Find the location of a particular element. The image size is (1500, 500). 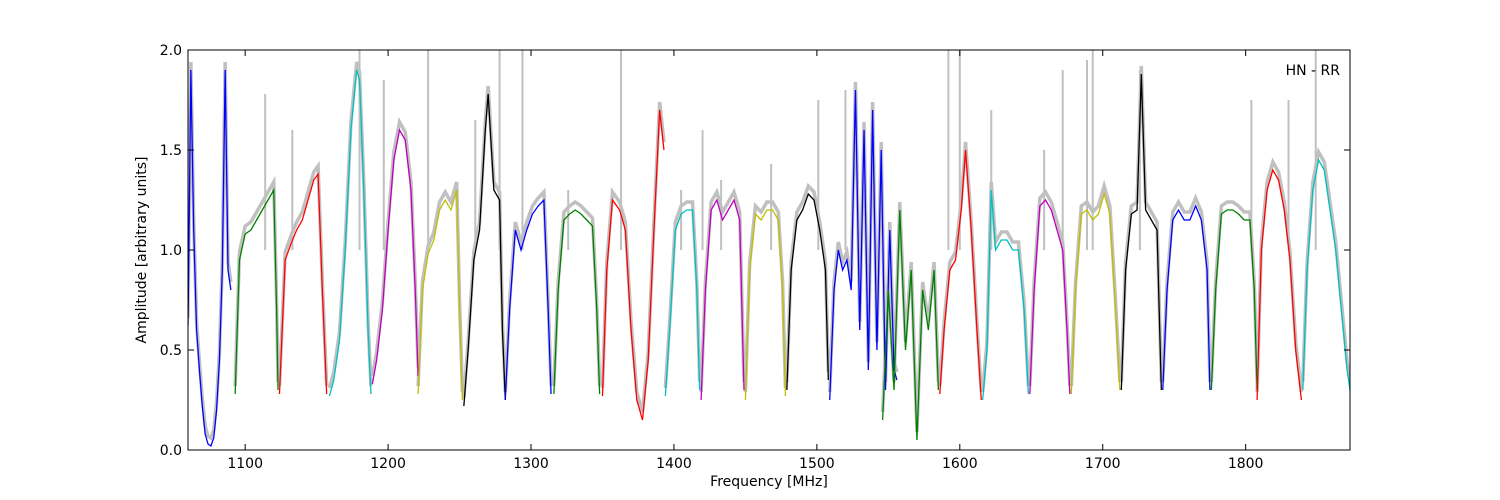

y-tick-label: 0.0 is located at coordinates (171, 451).